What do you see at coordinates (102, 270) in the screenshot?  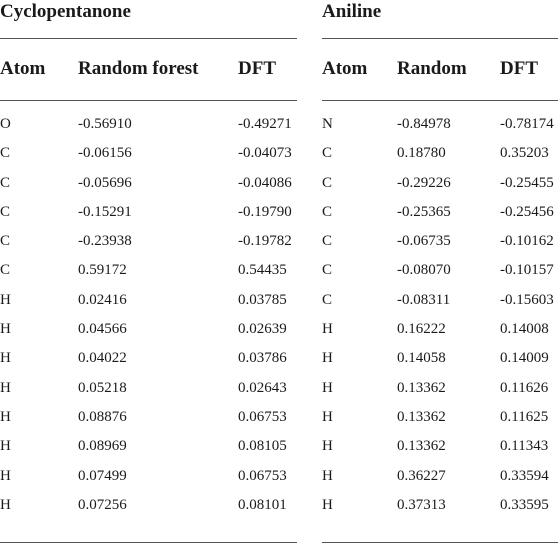 I see `cell-random-forest-value: 0.59172` at bounding box center [102, 270].